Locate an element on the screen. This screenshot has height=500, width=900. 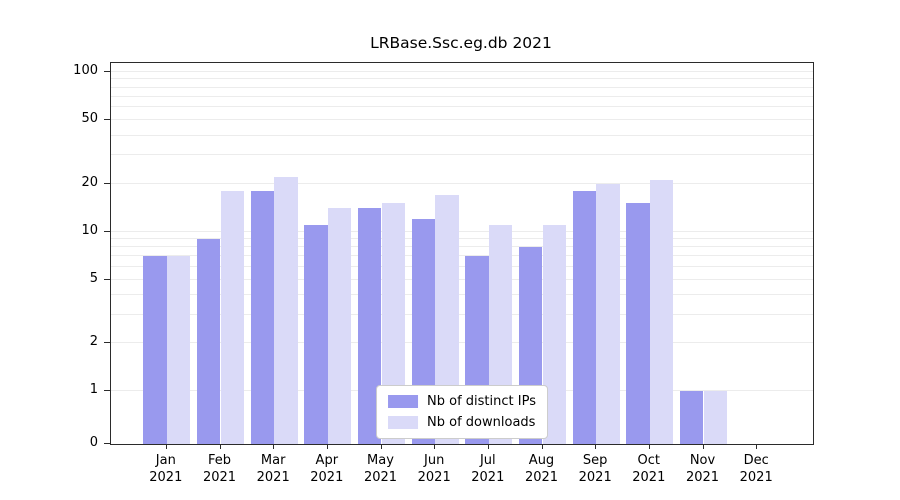
y-tick-label: 10 is located at coordinates (89, 230).